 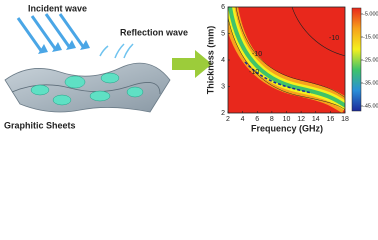 What do you see at coordinates (223, 7) in the screenshot?
I see `y-tick-label: 6` at bounding box center [223, 7].